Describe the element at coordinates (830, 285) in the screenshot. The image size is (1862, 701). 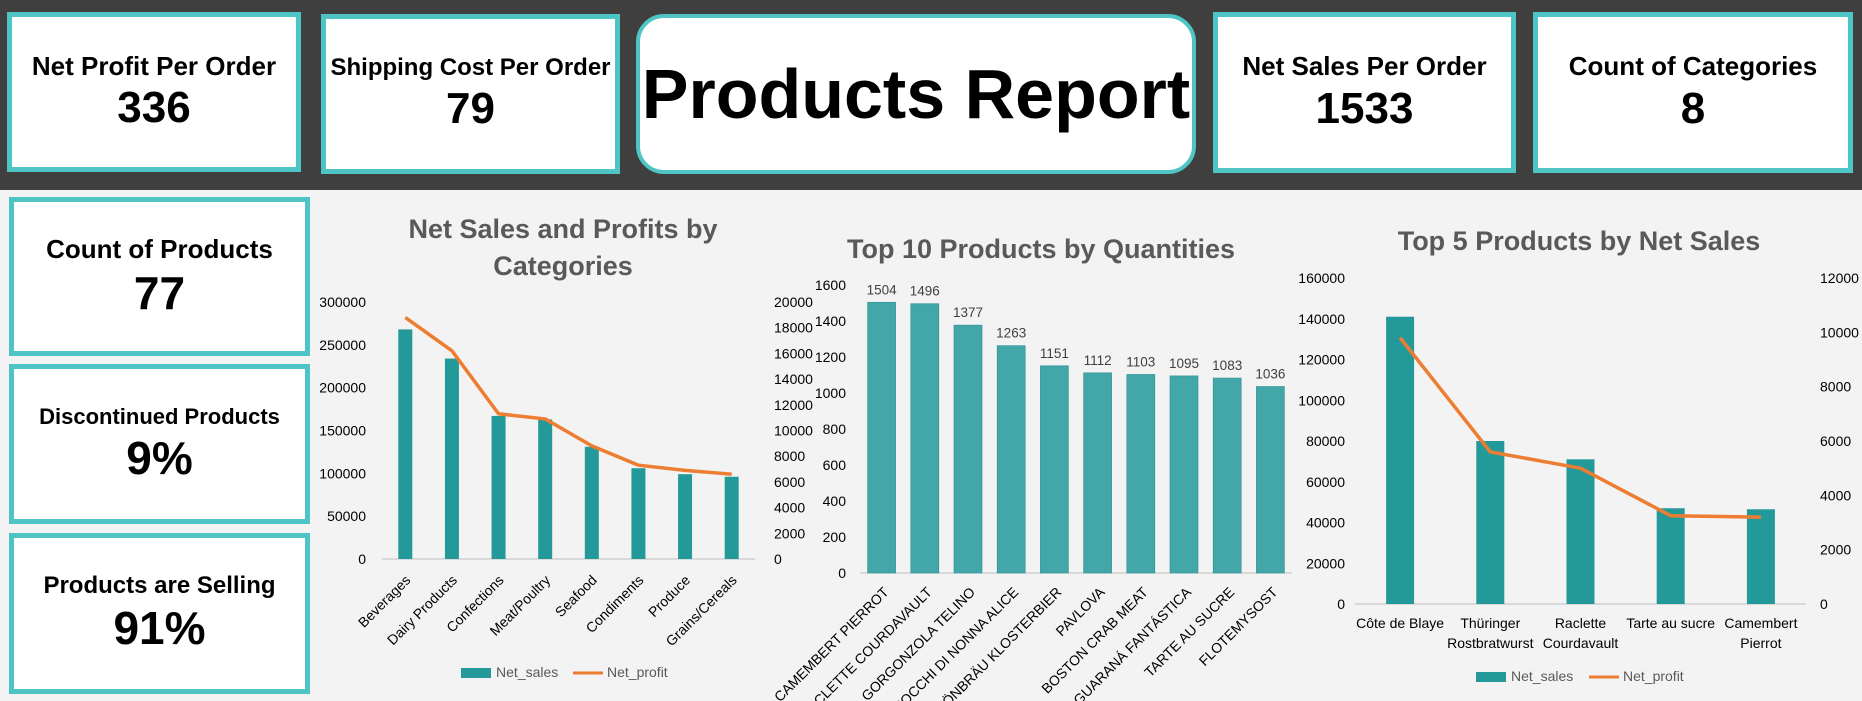
I see `y-tick-label: 1600` at that location.